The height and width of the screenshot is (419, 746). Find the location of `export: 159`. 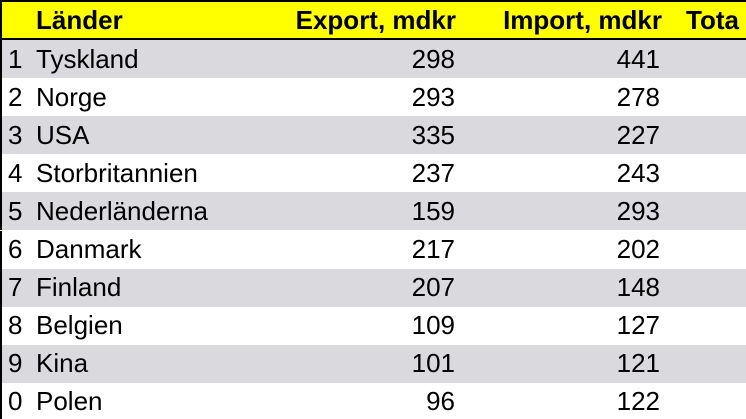

export: 159 is located at coordinates (433, 210).